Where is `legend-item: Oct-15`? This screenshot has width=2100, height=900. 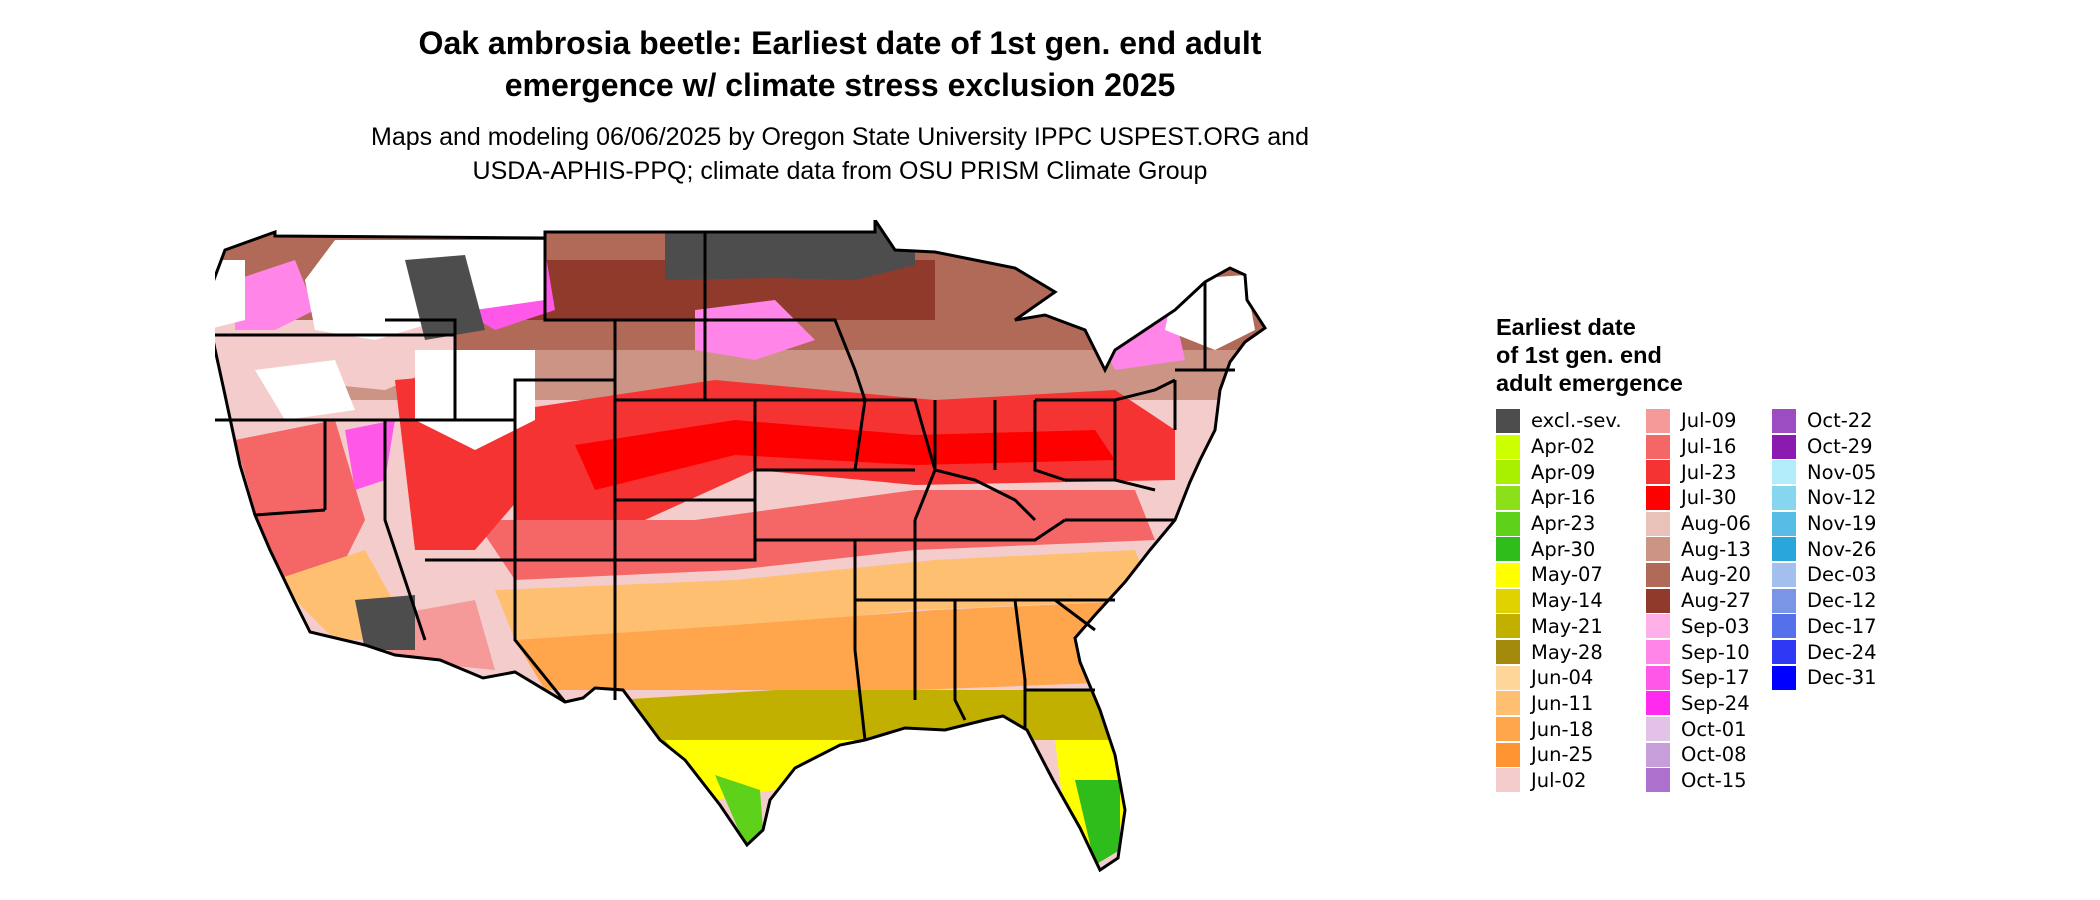 legend-item: Oct-15 is located at coordinates (1698, 781).